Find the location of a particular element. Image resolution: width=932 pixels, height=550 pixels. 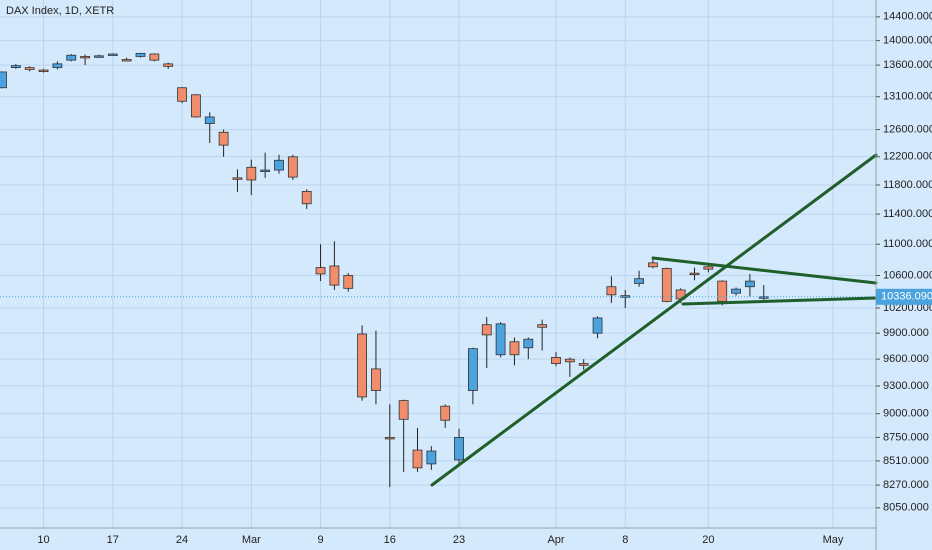

last-price-label: 10336.090 is located at coordinates (906, 297).